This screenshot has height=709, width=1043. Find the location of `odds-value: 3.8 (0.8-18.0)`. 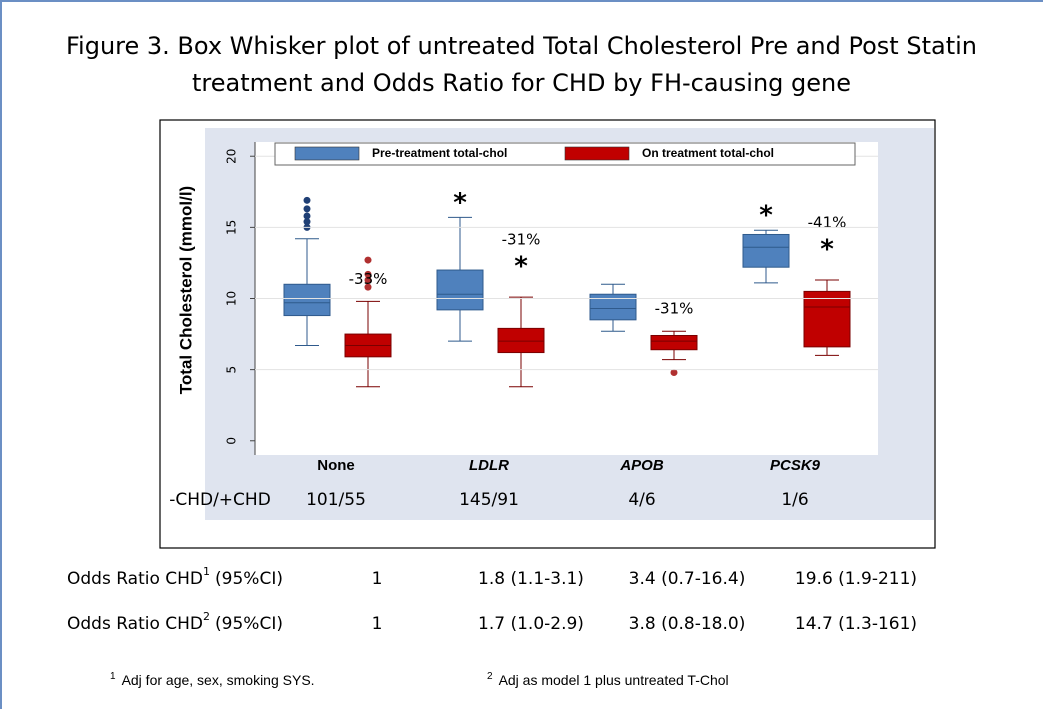

odds-value: 3.8 (0.8-18.0) is located at coordinates (687, 624).